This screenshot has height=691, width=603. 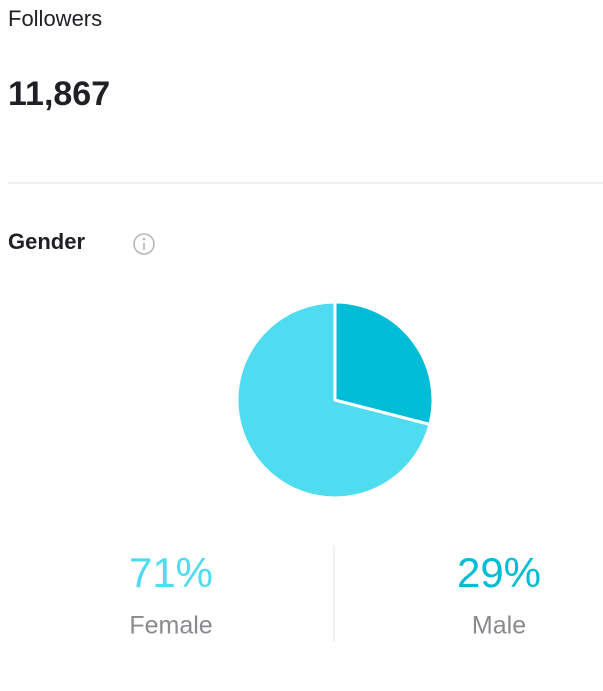 What do you see at coordinates (59, 94) in the screenshot?
I see `followers-count: 11,867` at bounding box center [59, 94].